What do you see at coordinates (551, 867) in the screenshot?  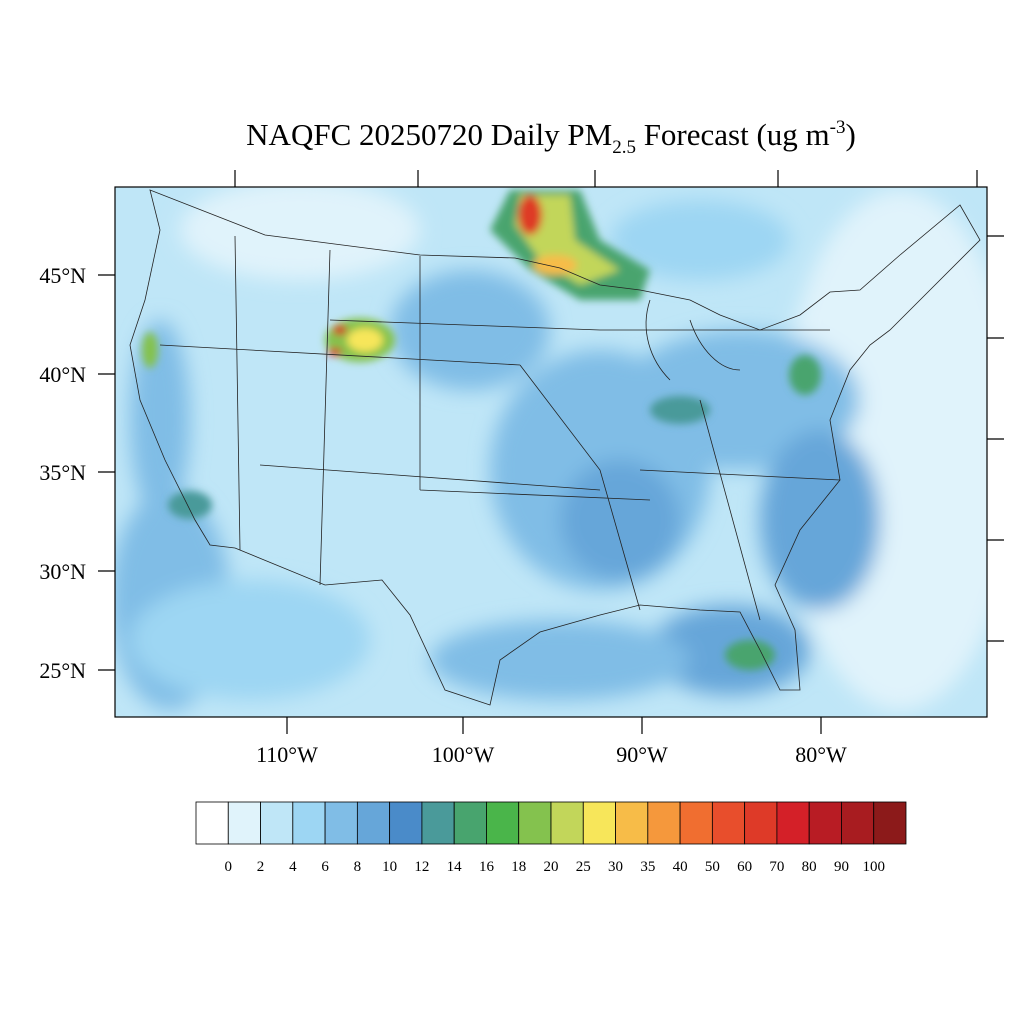 I see `colorbar-label: 20` at bounding box center [551, 867].